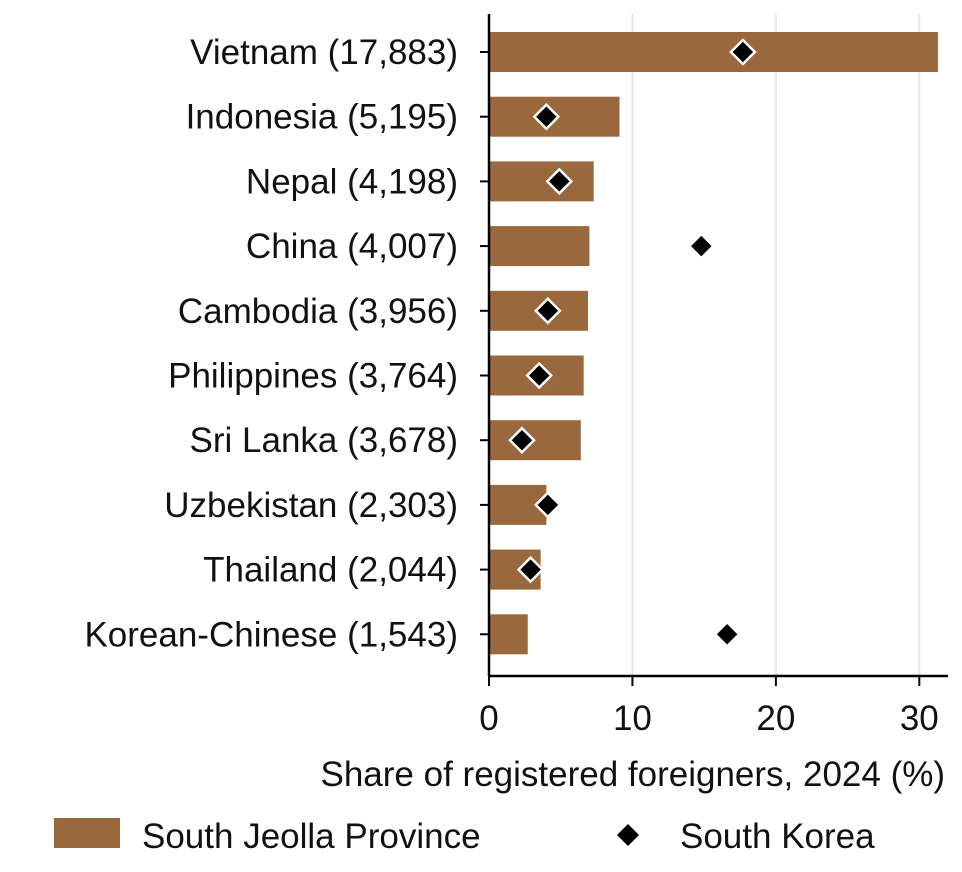  What do you see at coordinates (633, 774) in the screenshot?
I see `x-axis-title: Share of registered foreigners, 2024 (%)` at bounding box center [633, 774].